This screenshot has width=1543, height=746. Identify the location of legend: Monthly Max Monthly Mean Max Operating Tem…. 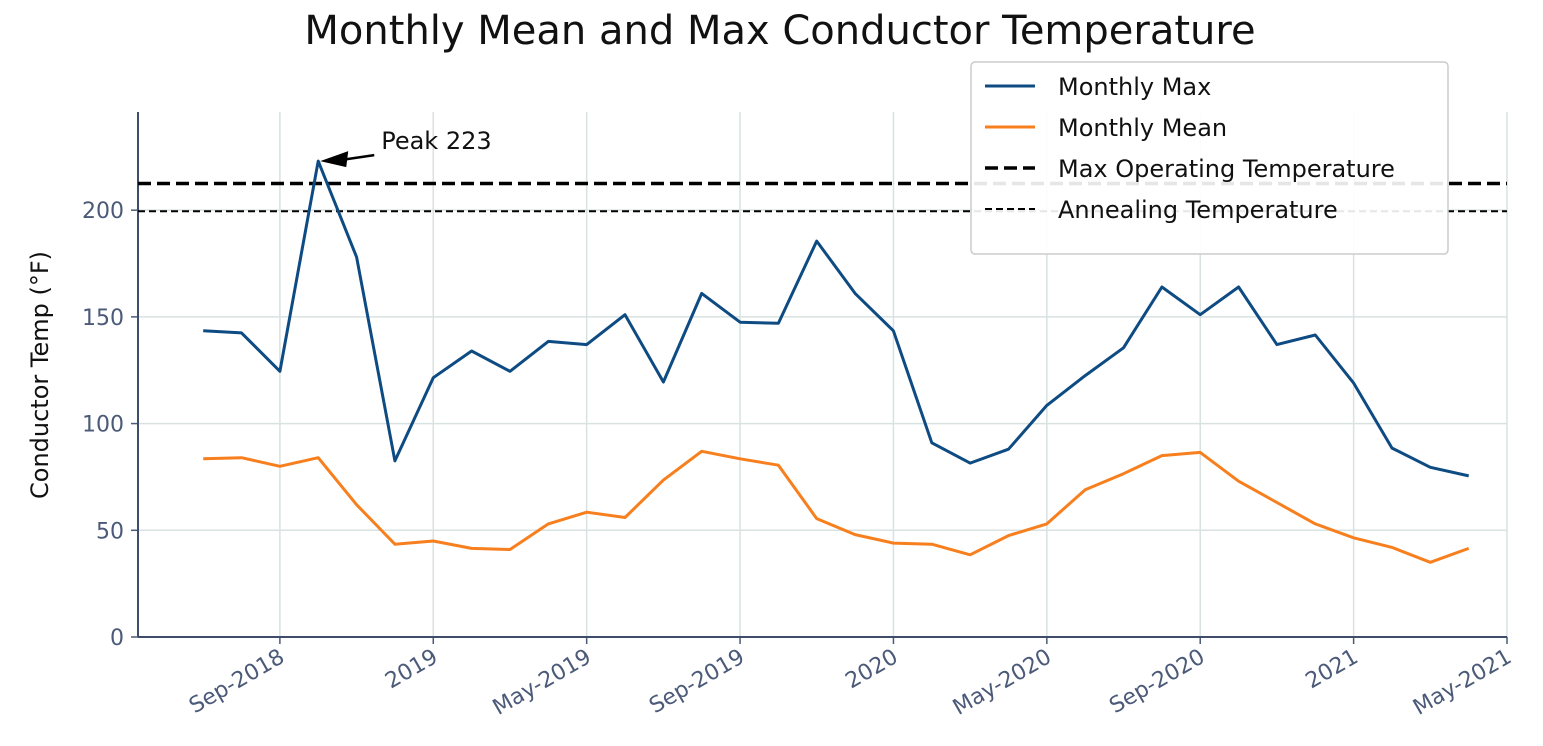
(1209, 158).